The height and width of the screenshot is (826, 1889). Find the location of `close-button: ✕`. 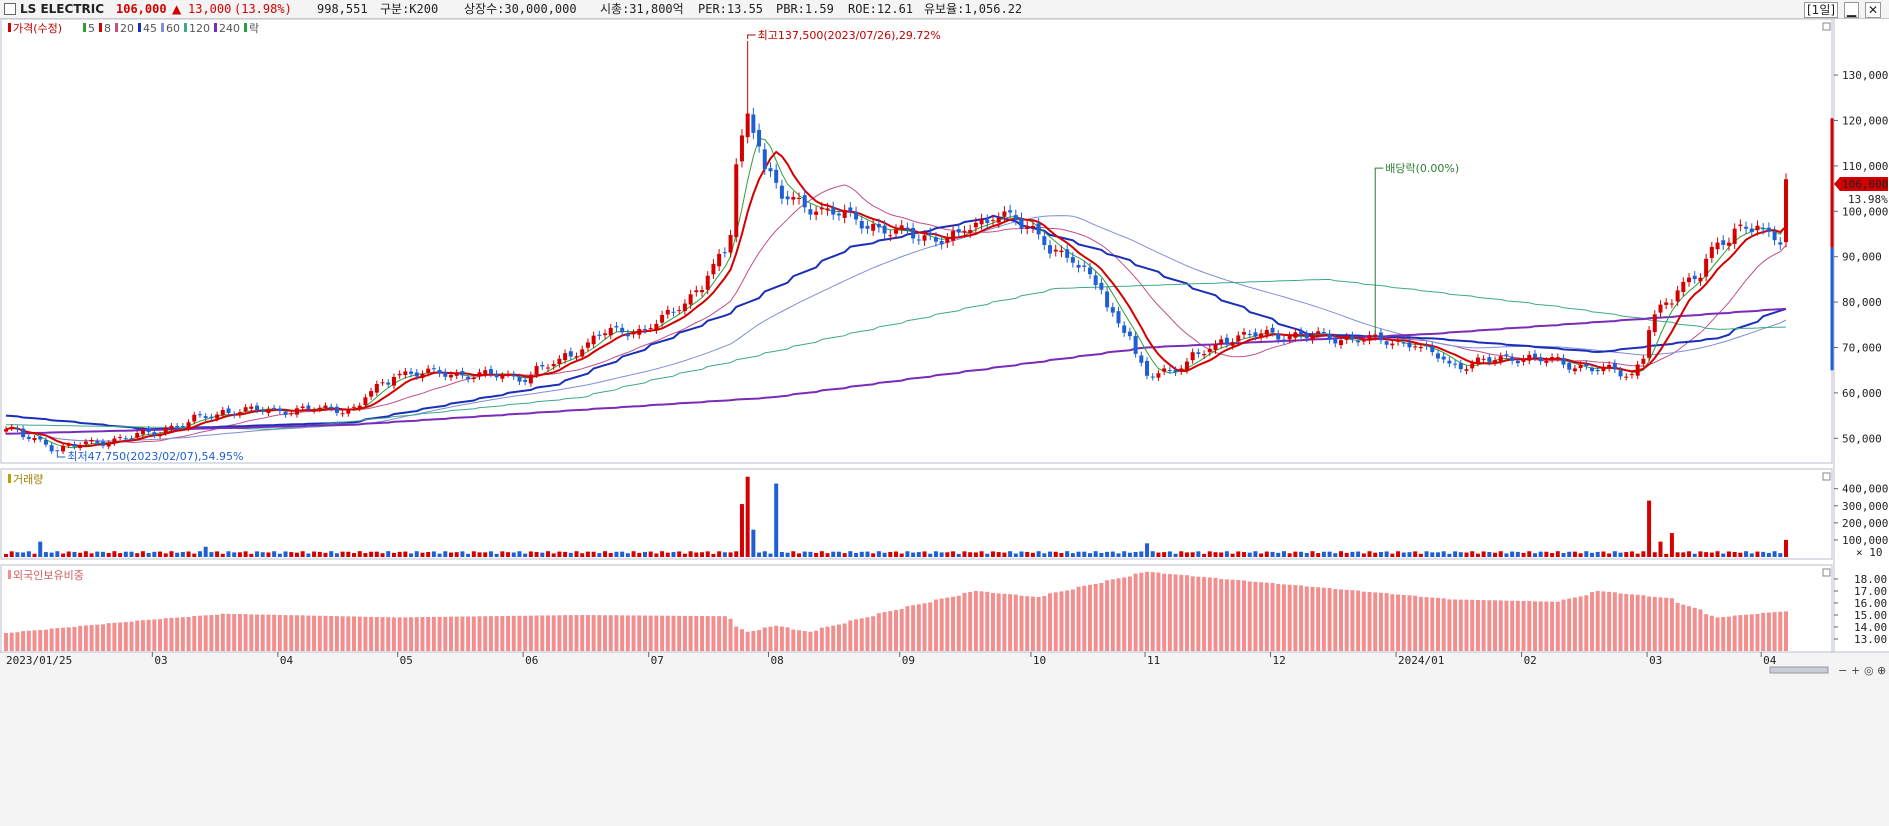

close-button: ✕ is located at coordinates (1872, 10).